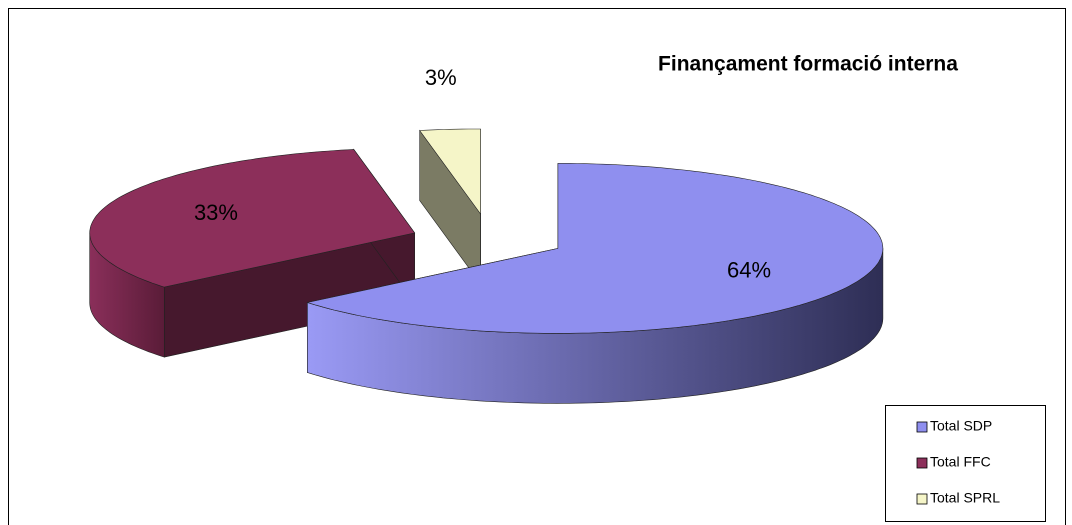 Image resolution: width=1072 pixels, height=525 pixels. I want to click on data-label: 64%, so click(749, 270).